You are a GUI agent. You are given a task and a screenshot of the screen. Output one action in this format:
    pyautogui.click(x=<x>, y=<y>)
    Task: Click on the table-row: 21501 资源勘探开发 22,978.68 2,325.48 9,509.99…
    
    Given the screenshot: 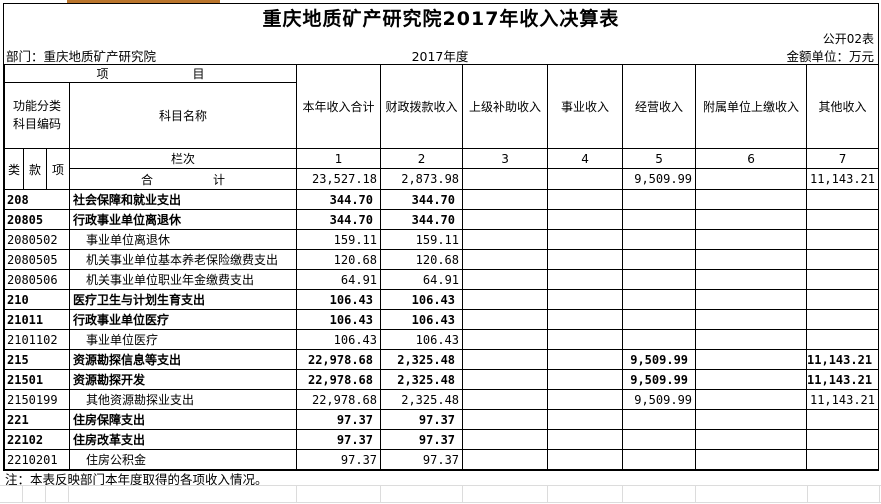 What is the action you would take?
    pyautogui.click(x=442, y=379)
    